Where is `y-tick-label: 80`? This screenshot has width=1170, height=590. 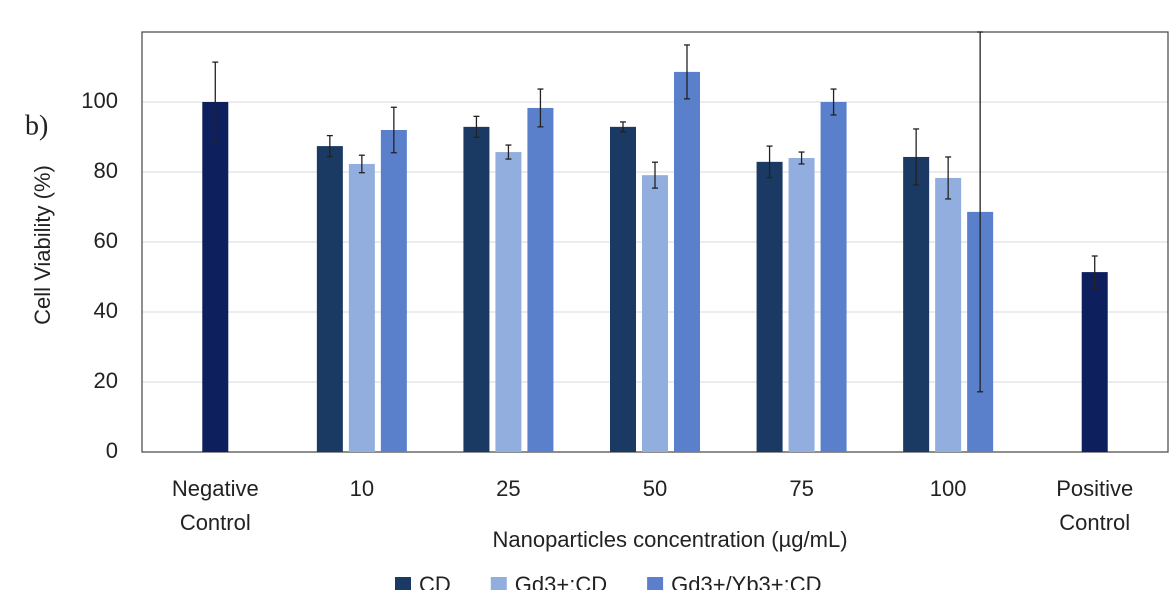 y-tick-label: 80 is located at coordinates (106, 170).